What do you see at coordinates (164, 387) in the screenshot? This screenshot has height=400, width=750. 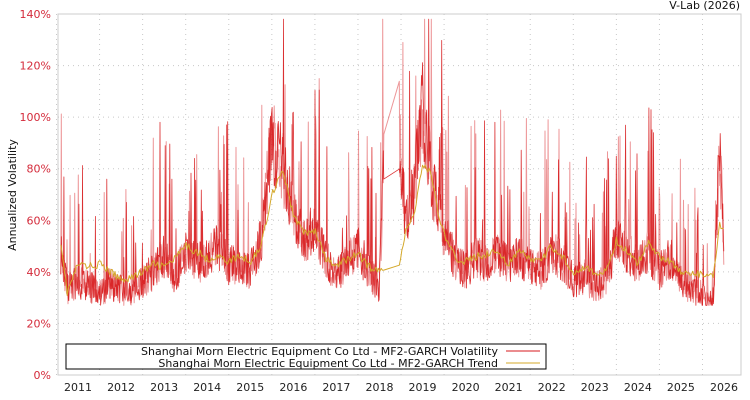 I see `x-tick-label: 2013` at bounding box center [164, 387].